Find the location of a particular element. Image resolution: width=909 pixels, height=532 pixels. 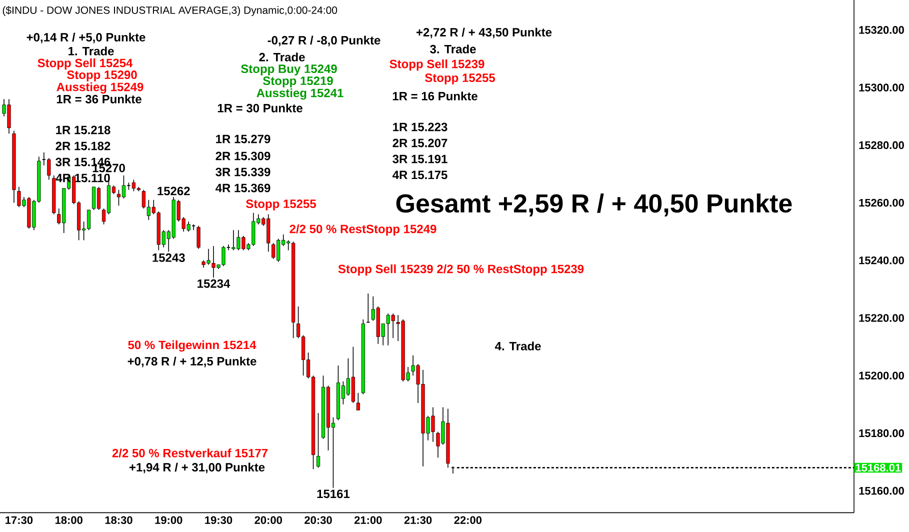

annotation: 2R 15.309 is located at coordinates (243, 156).